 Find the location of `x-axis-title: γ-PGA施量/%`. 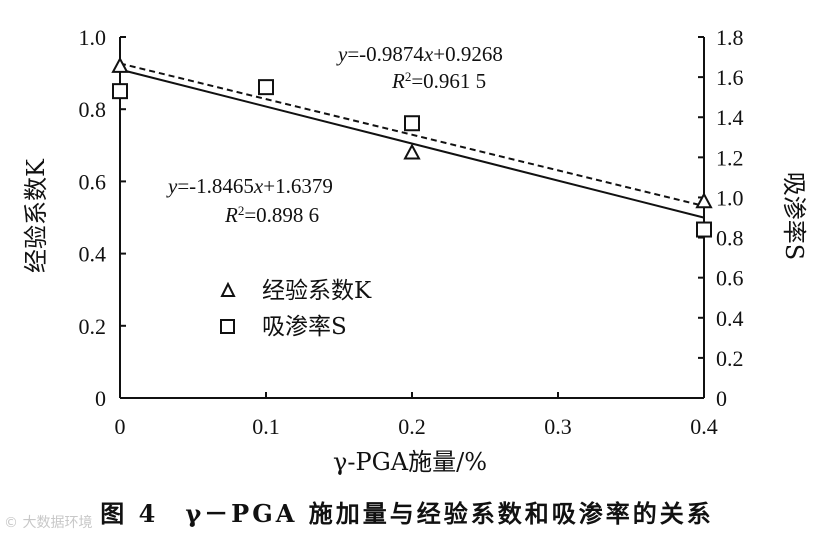

x-axis-title: γ-PGA施量/% is located at coordinates (410, 462).